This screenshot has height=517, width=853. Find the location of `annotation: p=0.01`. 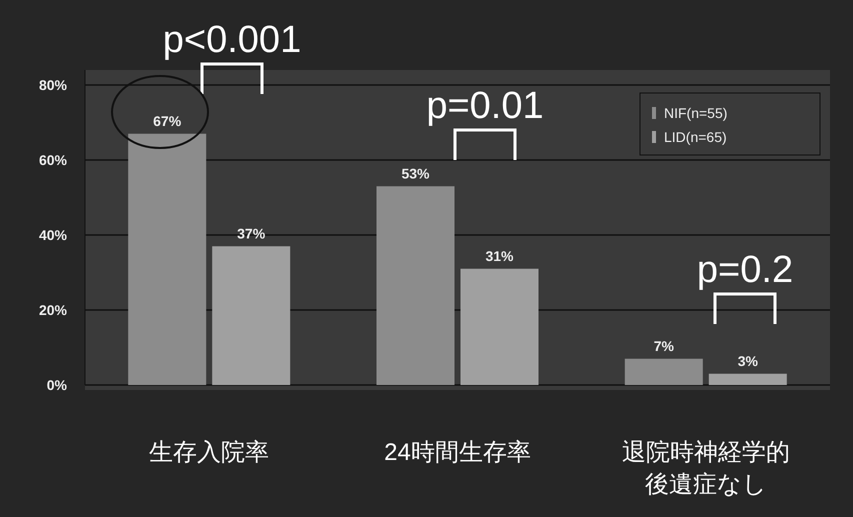

annotation: p=0.01 is located at coordinates (485, 106).